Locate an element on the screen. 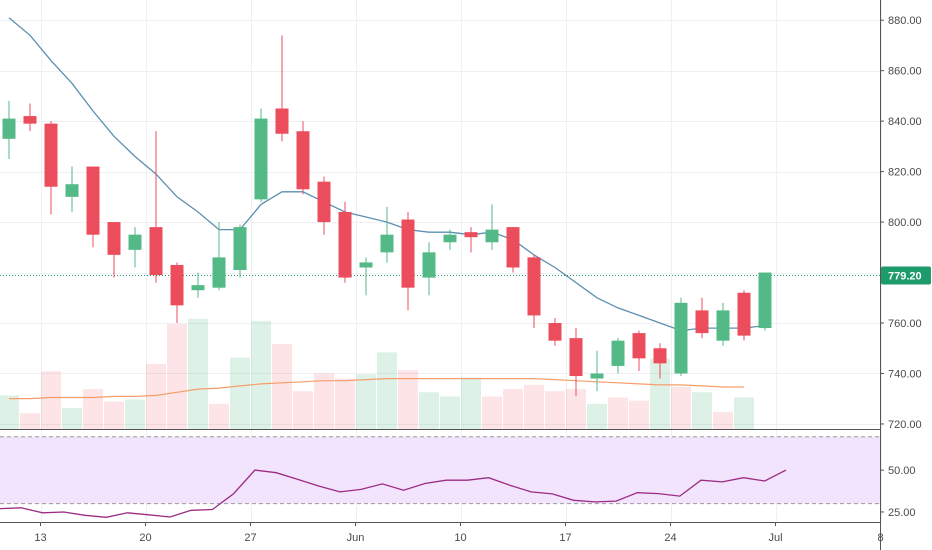  time-axis-label: 17 is located at coordinates (565, 538).